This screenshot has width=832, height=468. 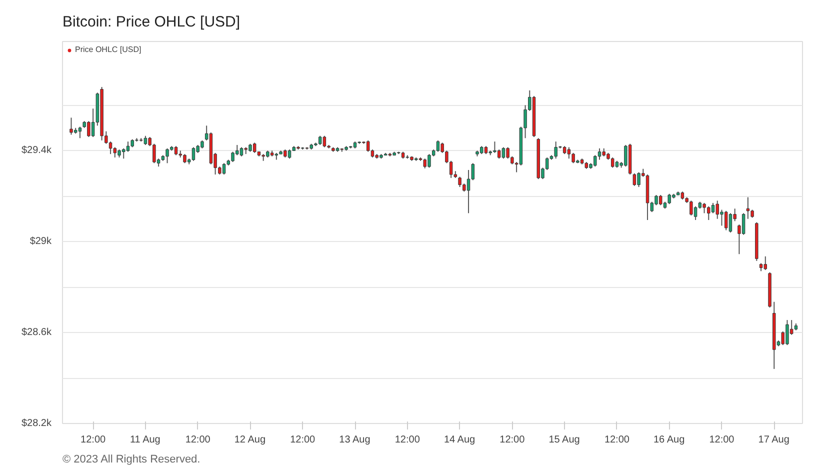 What do you see at coordinates (36, 332) in the screenshot?
I see `y-tick-label: $28.6k` at bounding box center [36, 332].